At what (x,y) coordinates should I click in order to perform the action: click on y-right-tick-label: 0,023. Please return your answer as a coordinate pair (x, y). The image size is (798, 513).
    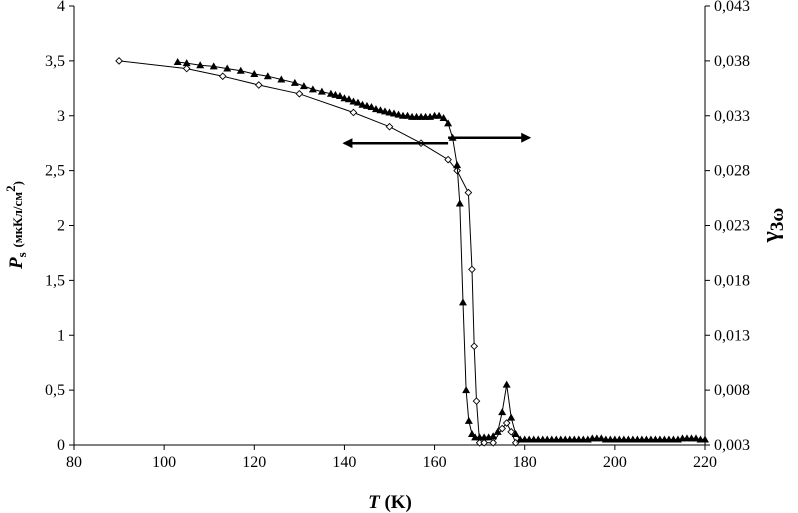
    Looking at the image, I should click on (732, 226).